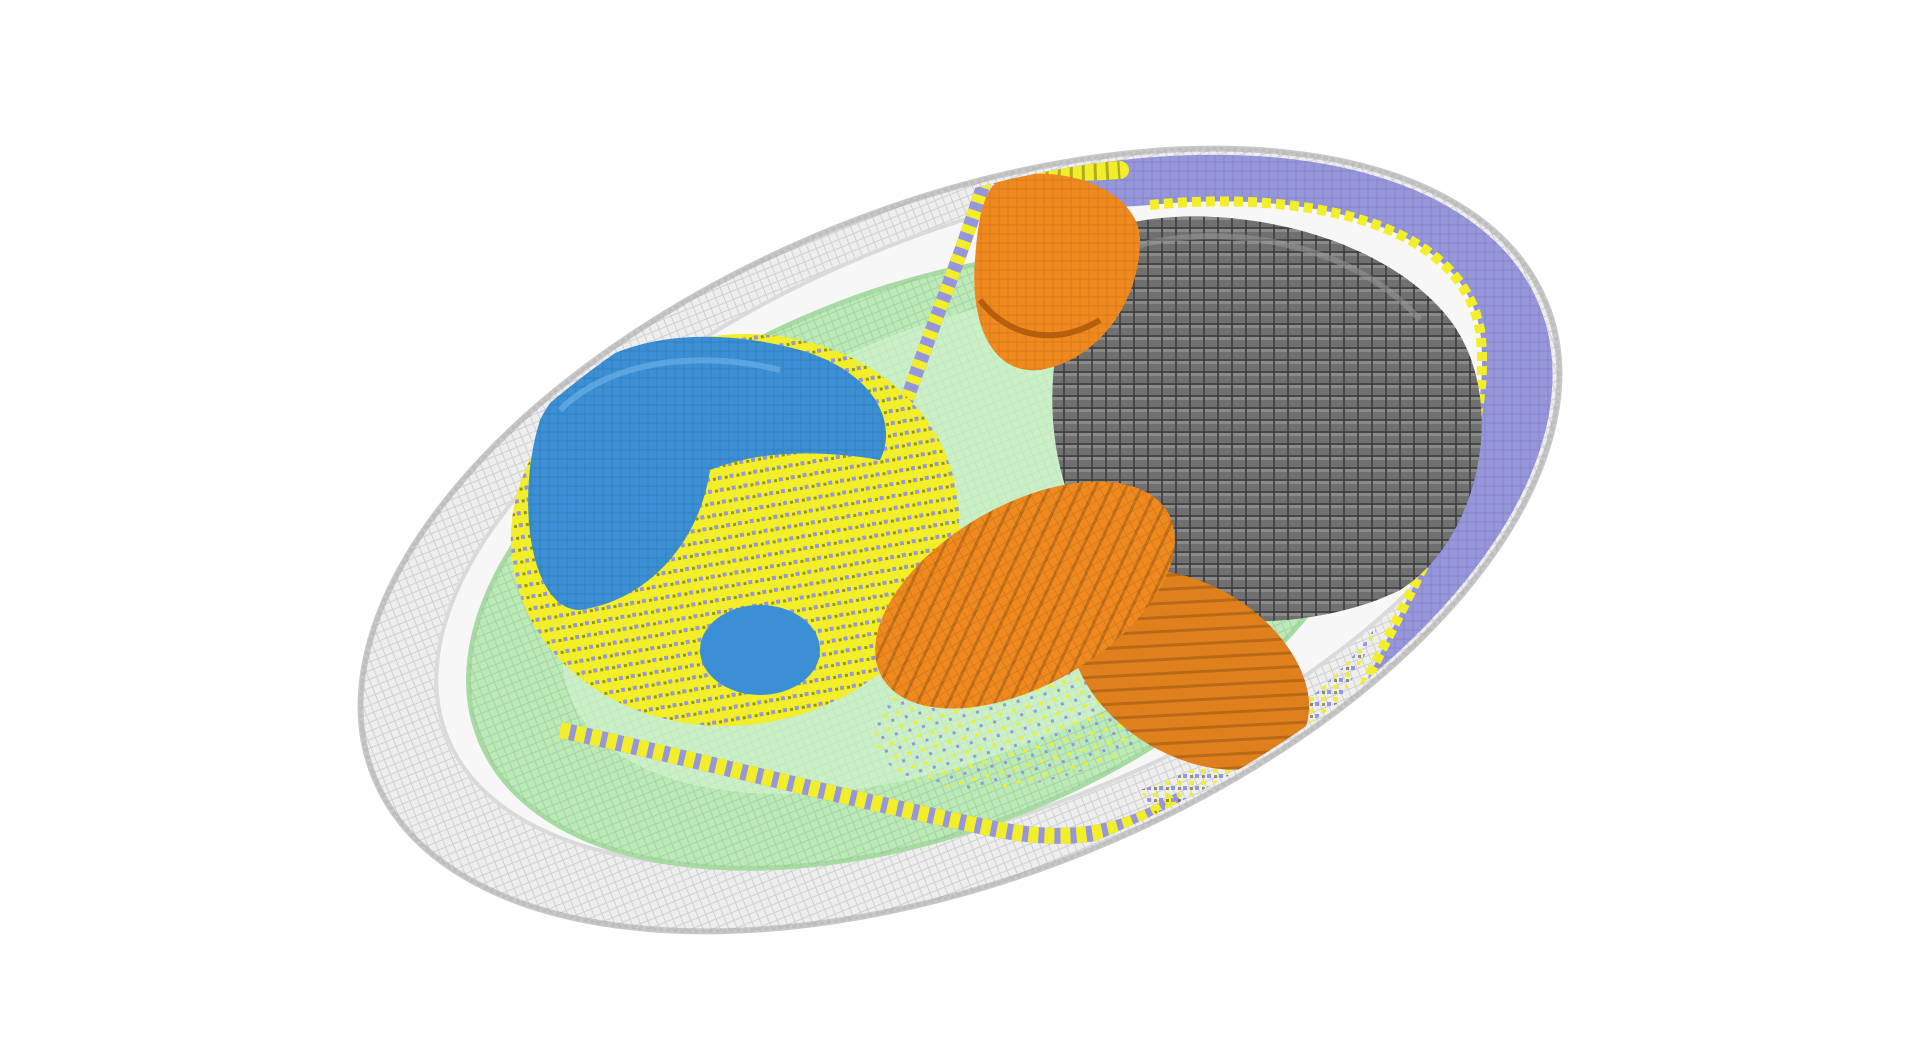  Describe the element at coordinates (707, 515) in the screenshot. I see `blue-body` at that location.